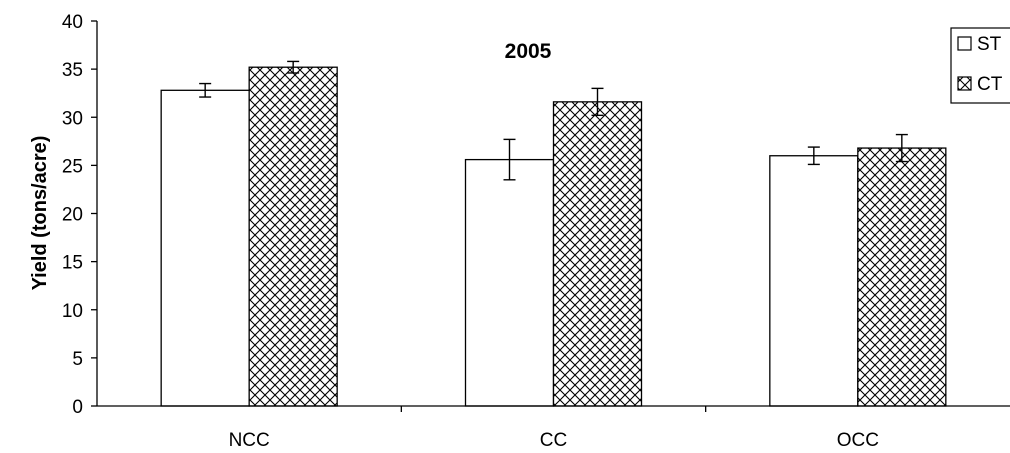 Image resolution: width=1010 pixels, height=453 pixels. Describe the element at coordinates (40, 213) in the screenshot. I see `y-axis-label: Yield (tons/acre)` at that location.